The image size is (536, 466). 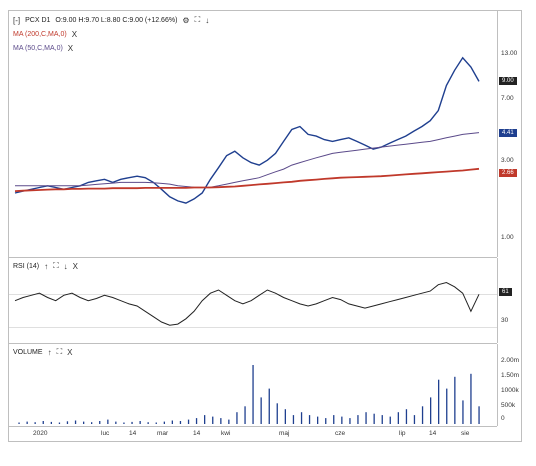 What do you see at coordinates (116, 20) in the screenshot?
I see `ohlc-readout: O:9.00 H:9.70 L:8.80 C:9.00 (+12.66%)` at bounding box center [116, 20].